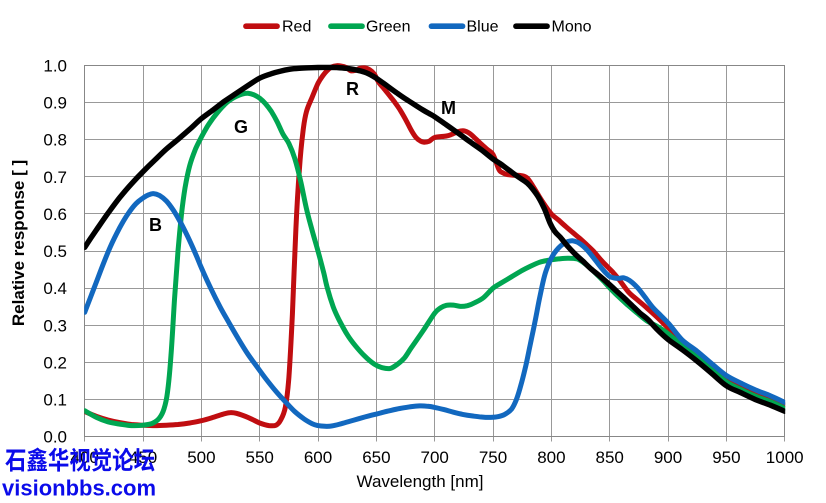  Describe the element at coordinates (376, 457) in the screenshot. I see `svg-text: 650` at that location.